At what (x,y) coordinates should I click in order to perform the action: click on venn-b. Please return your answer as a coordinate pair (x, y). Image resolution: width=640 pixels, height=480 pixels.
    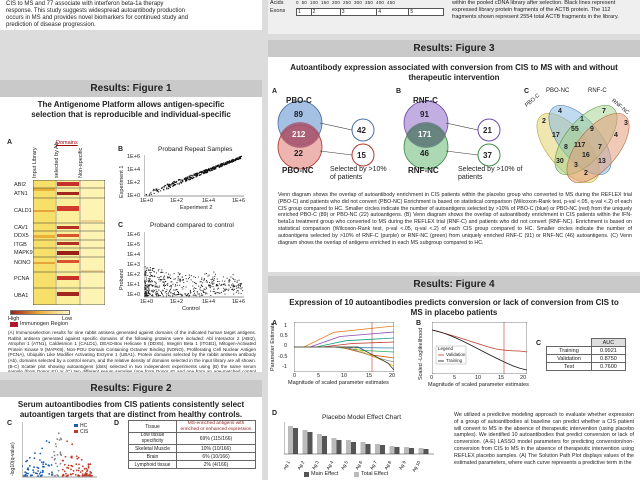
    Looking at the image, I should click on (452, 135).